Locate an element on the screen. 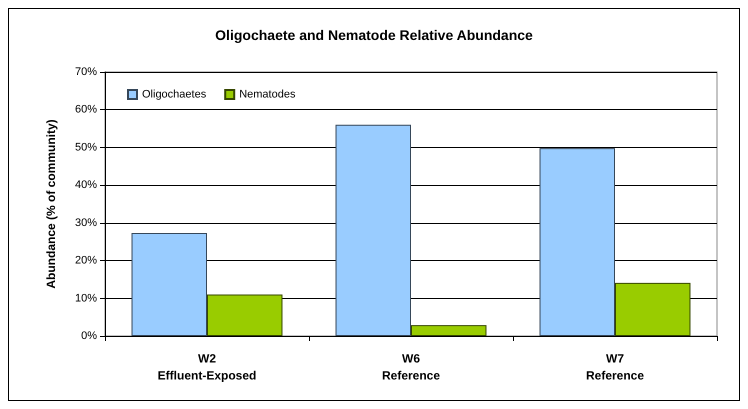  y-tick-label: 40% is located at coordinates (86, 185).